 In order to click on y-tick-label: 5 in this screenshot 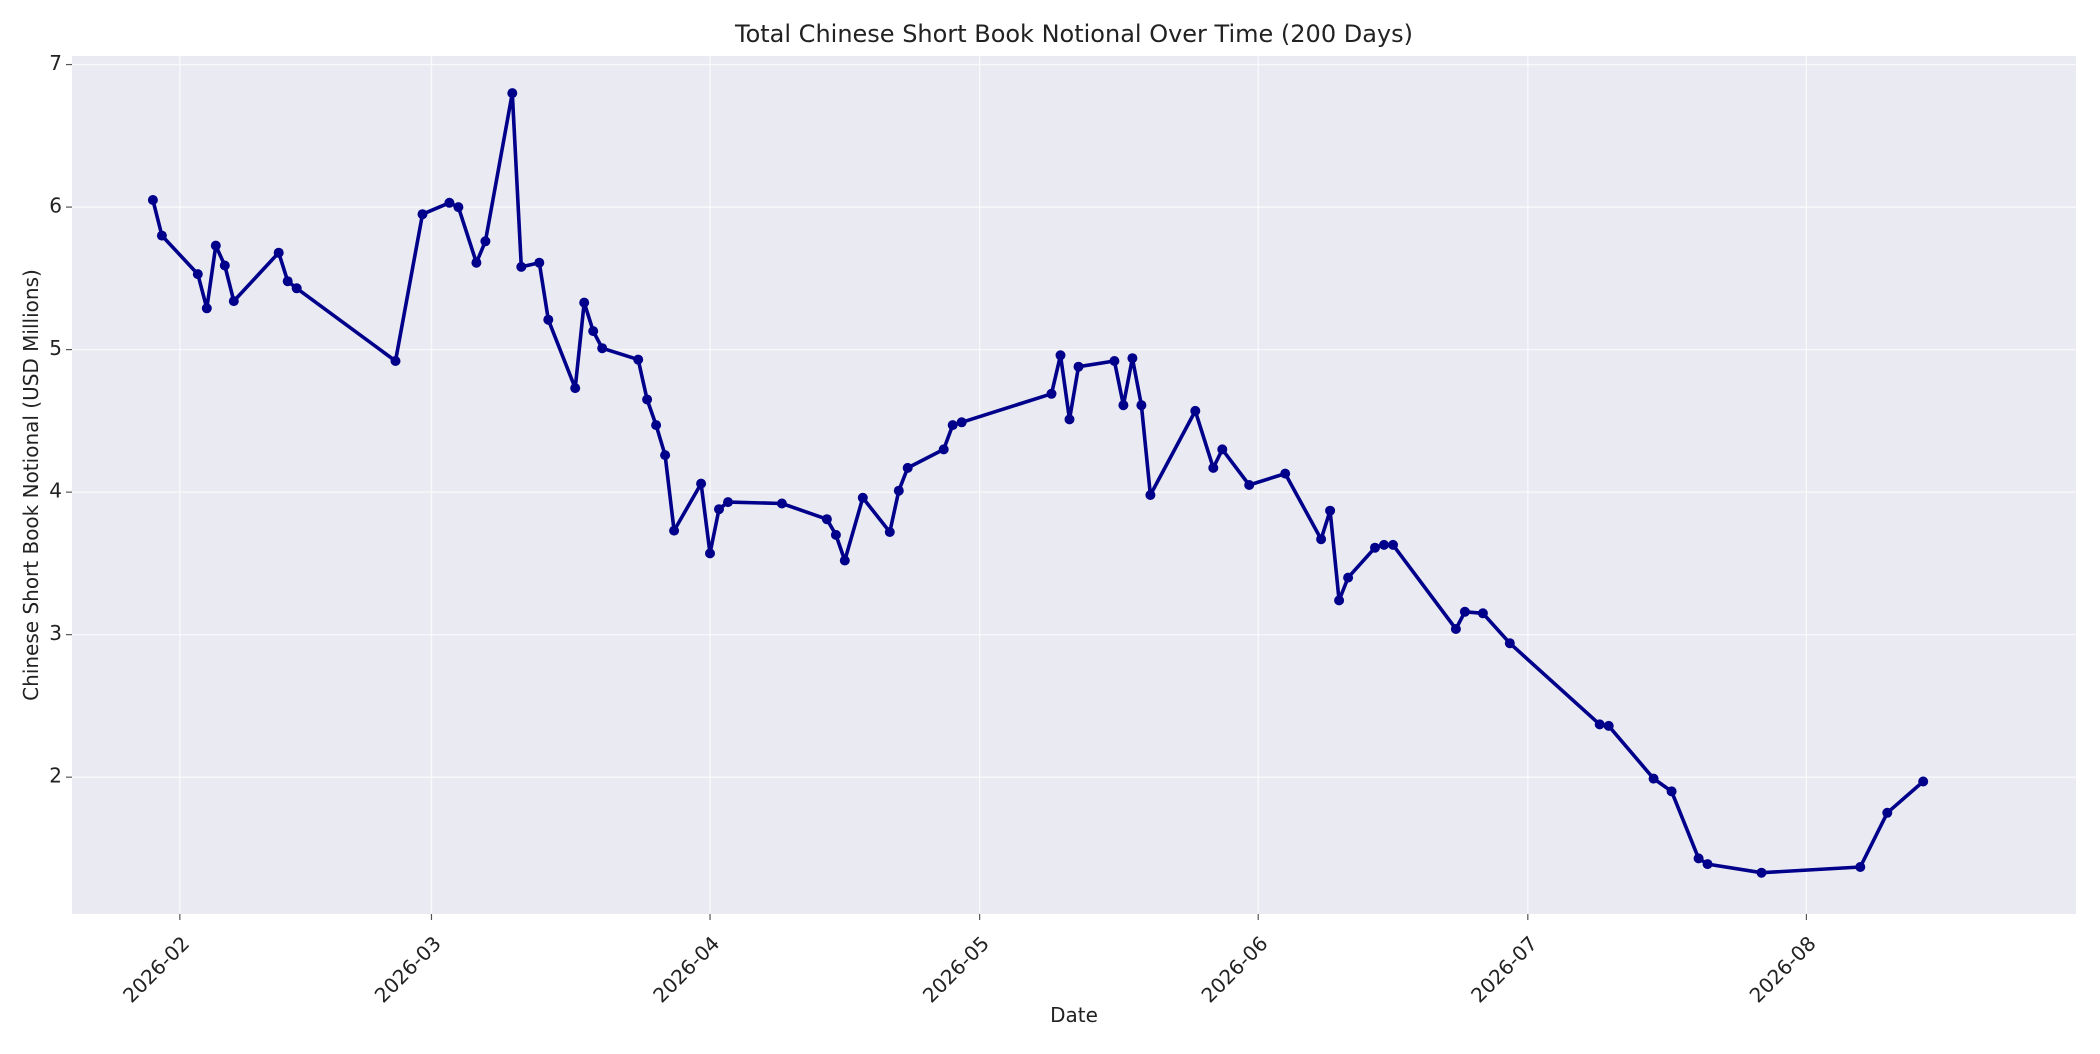, I will do `click(55, 348)`.